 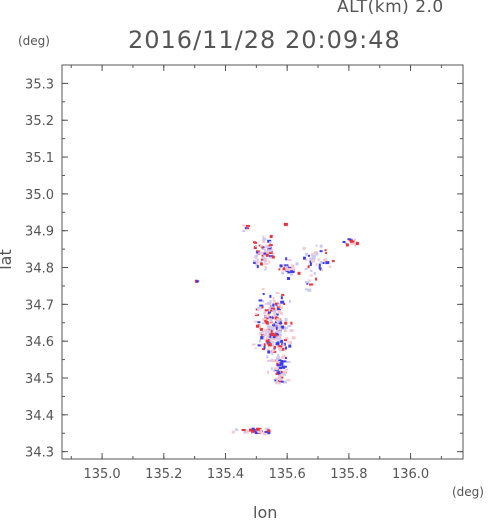 What do you see at coordinates (39, 269) in the screenshot?
I see `y-tick-label: 34.8` at bounding box center [39, 269].